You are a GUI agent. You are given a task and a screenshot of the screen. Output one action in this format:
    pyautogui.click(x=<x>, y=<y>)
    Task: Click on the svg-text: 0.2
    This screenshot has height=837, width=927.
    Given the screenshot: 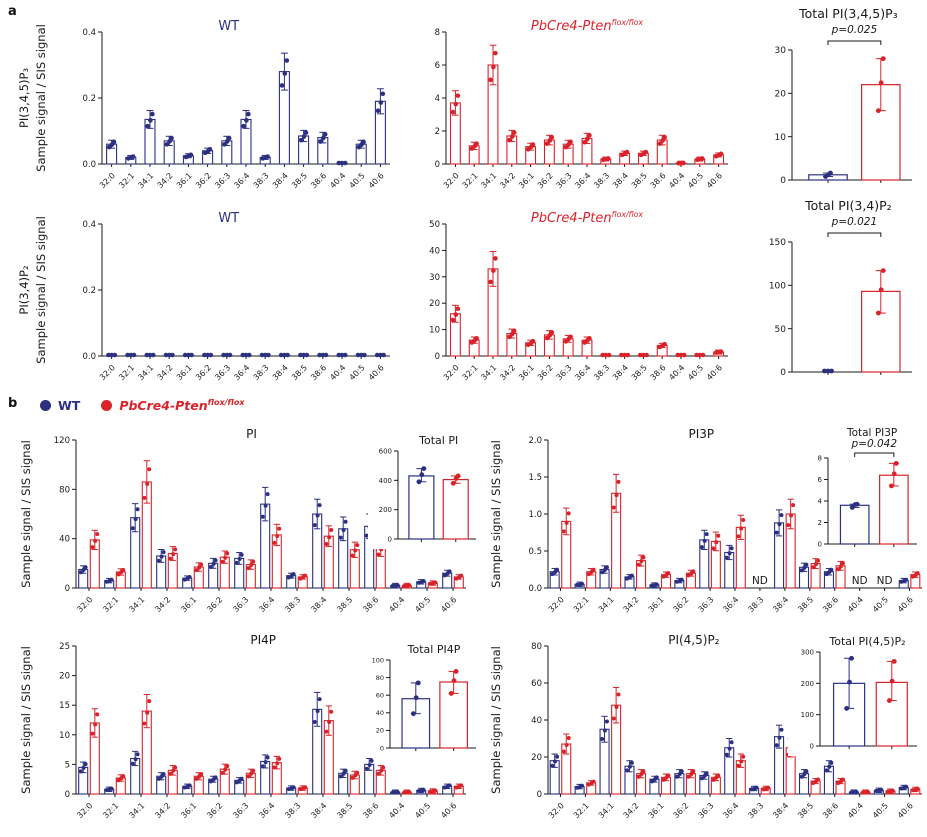 What is the action you would take?
    pyautogui.click(x=89, y=99)
    